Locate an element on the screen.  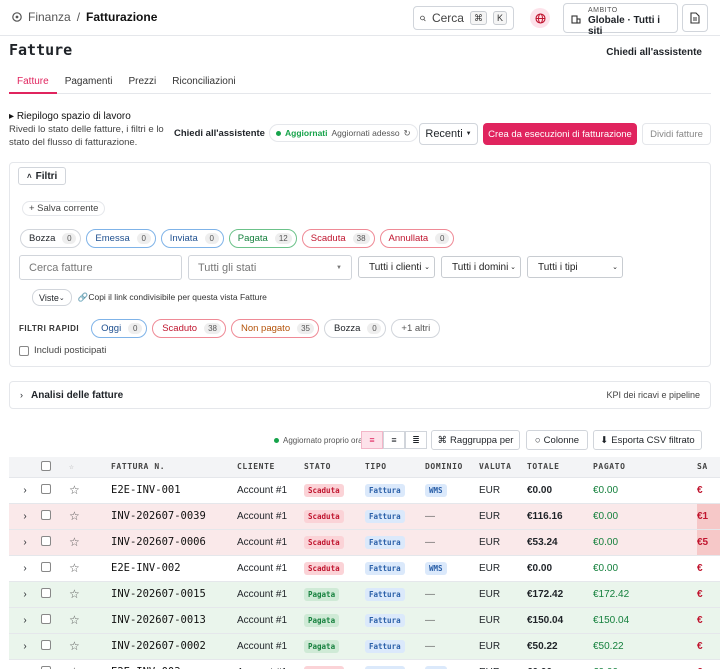
chip-emessa: Emessa 0 is located at coordinates (121, 238).